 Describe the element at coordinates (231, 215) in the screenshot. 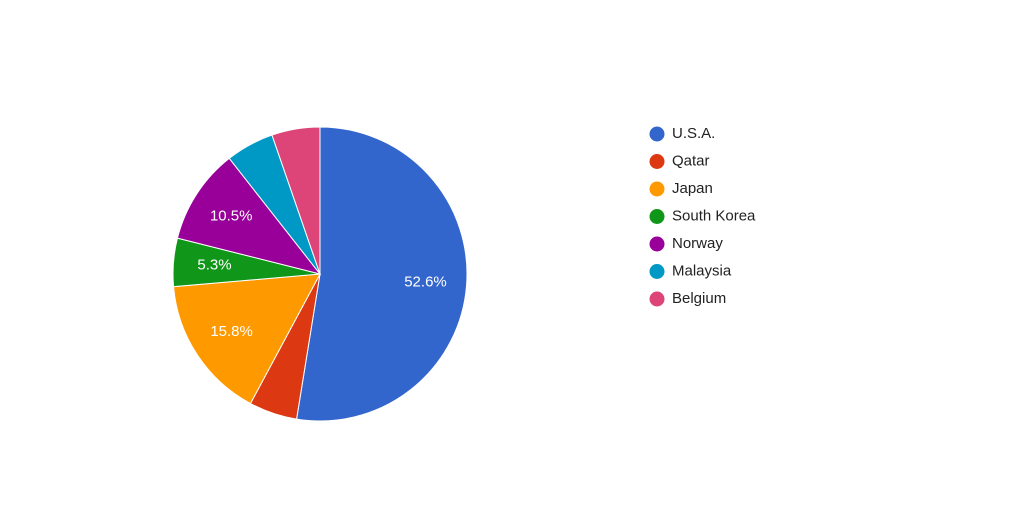

I see `slice-label: 10.5%` at that location.